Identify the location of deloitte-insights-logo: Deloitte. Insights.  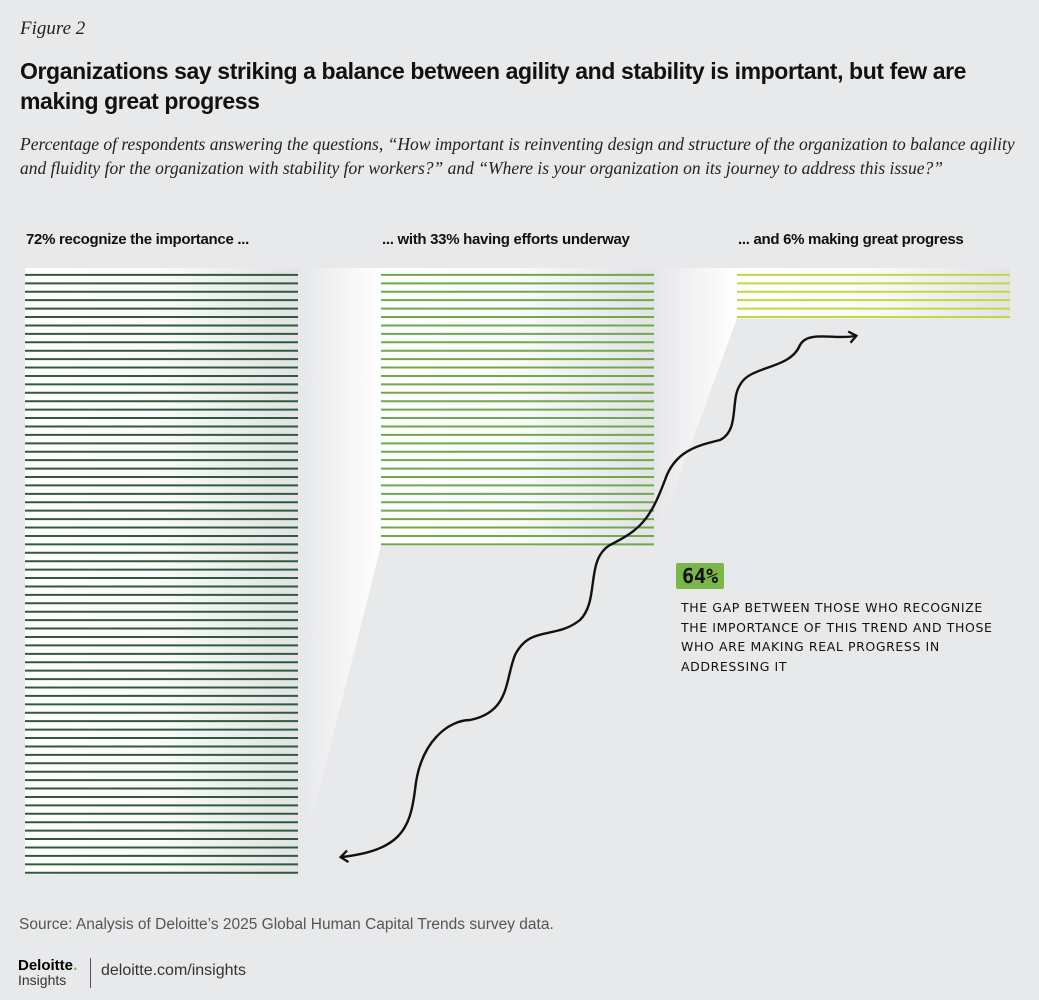
(47, 973).